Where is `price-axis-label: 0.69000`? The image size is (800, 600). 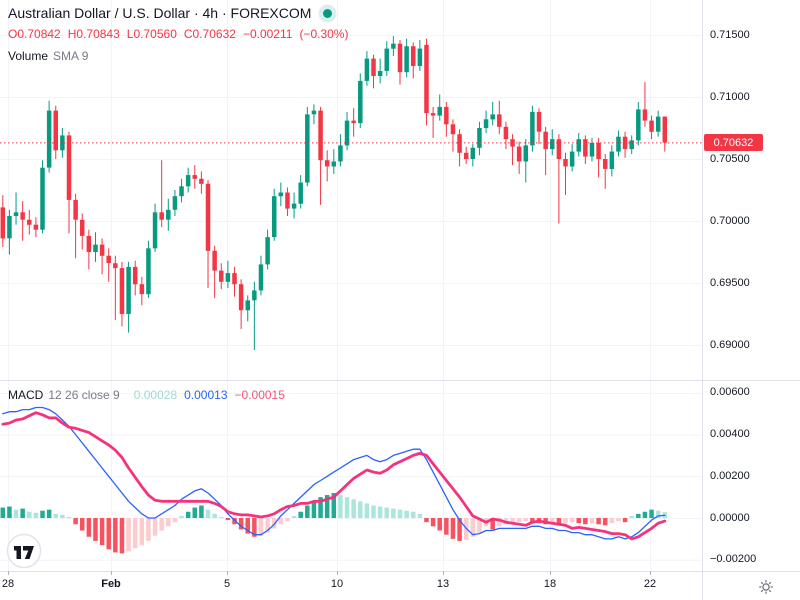 price-axis-label: 0.69000 is located at coordinates (730, 344).